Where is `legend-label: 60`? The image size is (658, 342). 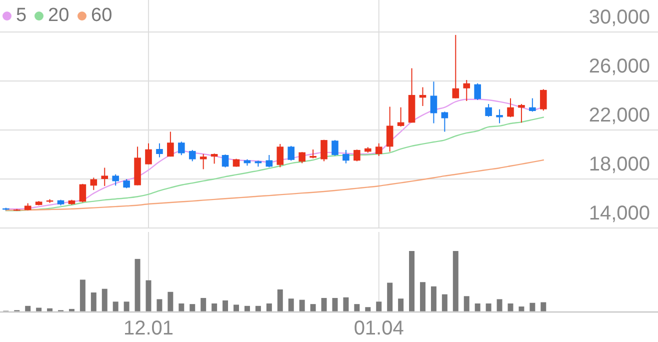
legend-label: 60 is located at coordinates (101, 15).